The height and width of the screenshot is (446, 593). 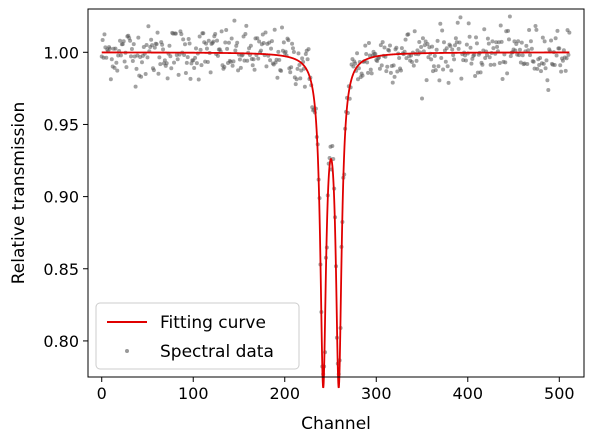 I want to click on y-axis-label: Relative transmission, so click(x=19, y=193).